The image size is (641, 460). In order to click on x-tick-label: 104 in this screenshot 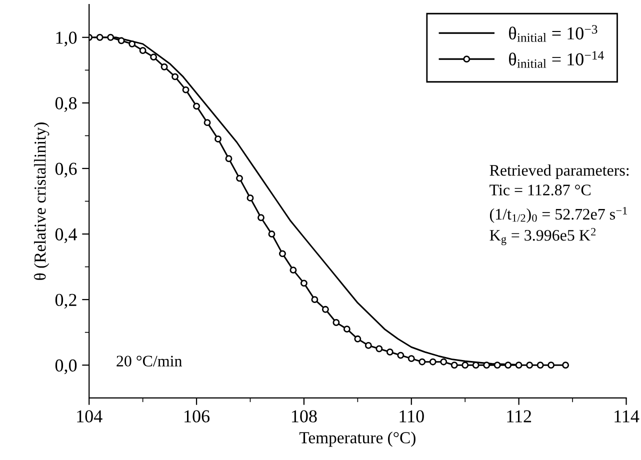, I will do `click(89, 416)`.